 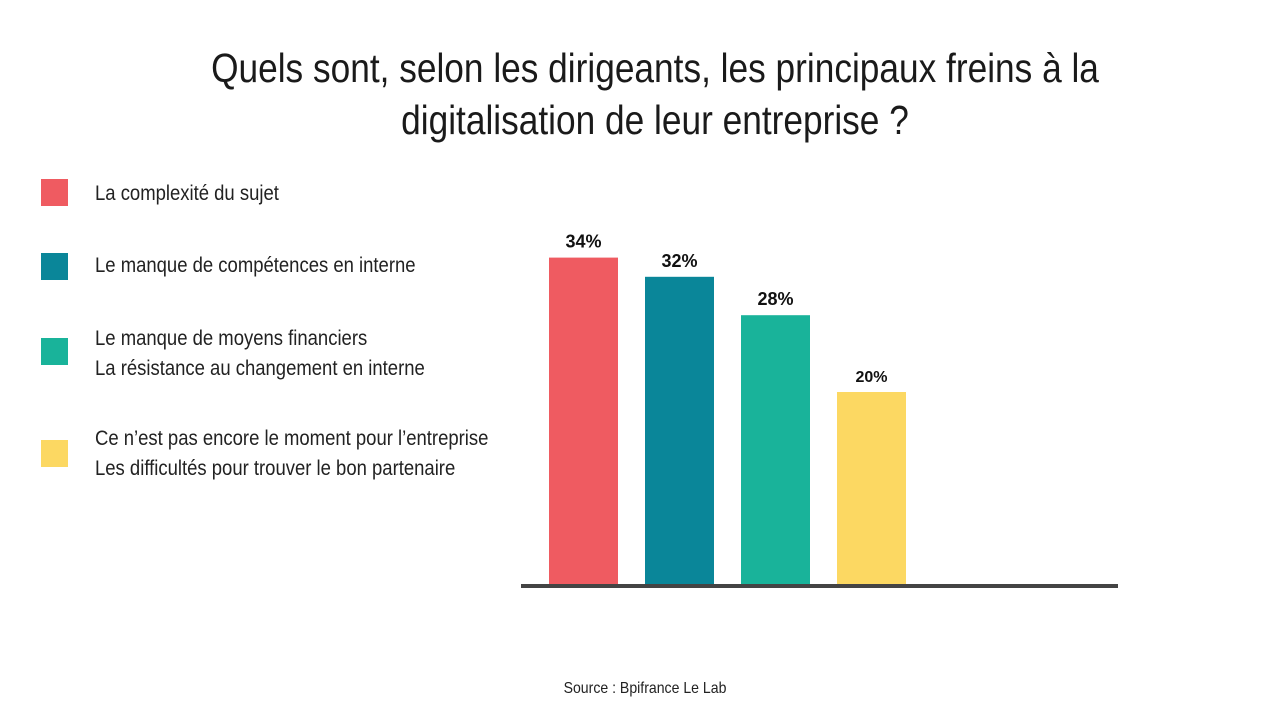 What do you see at coordinates (871, 377) in the screenshot?
I see `data-label: 20%` at bounding box center [871, 377].